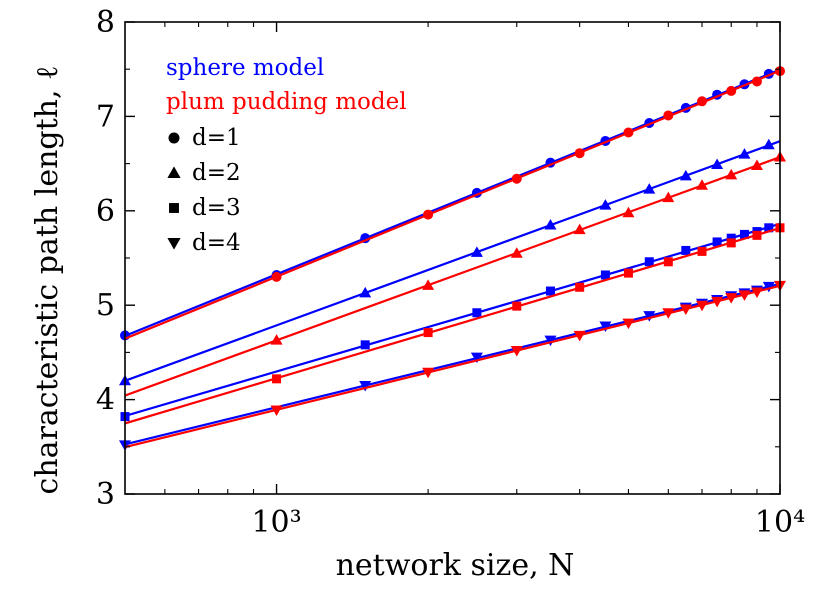 The width and height of the screenshot is (830, 590). Describe the element at coordinates (105, 116) in the screenshot. I see `y-tick-label: 7` at that location.